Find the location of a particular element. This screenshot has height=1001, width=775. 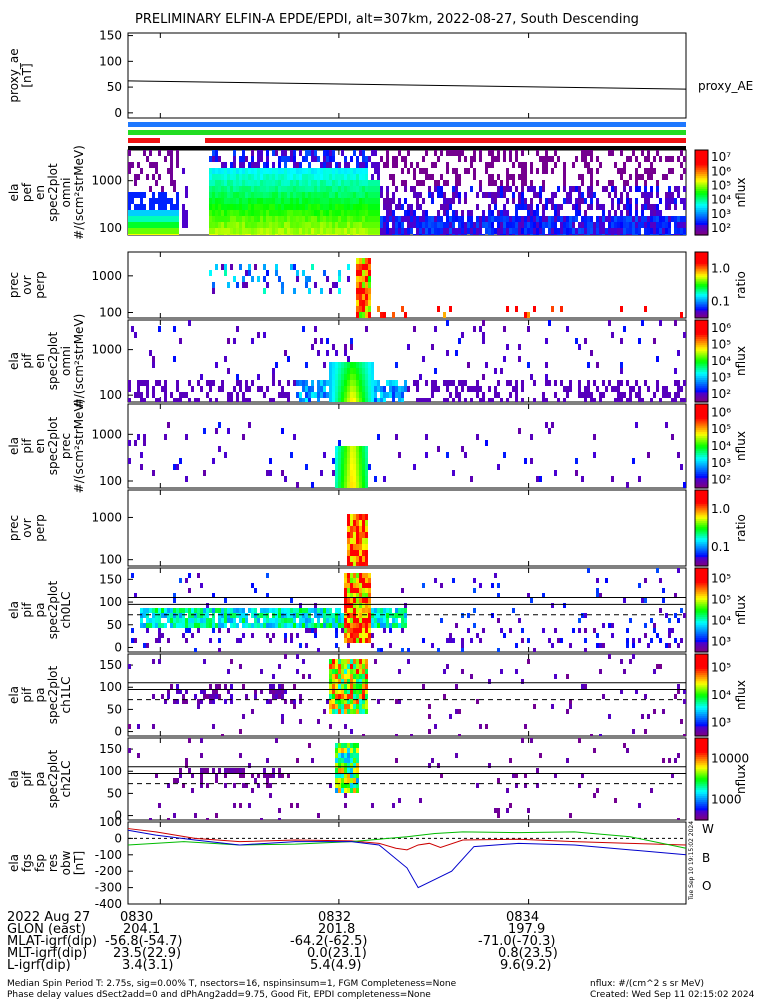

colorbar-tick-label: 10⁵ is located at coordinates (721, 185).